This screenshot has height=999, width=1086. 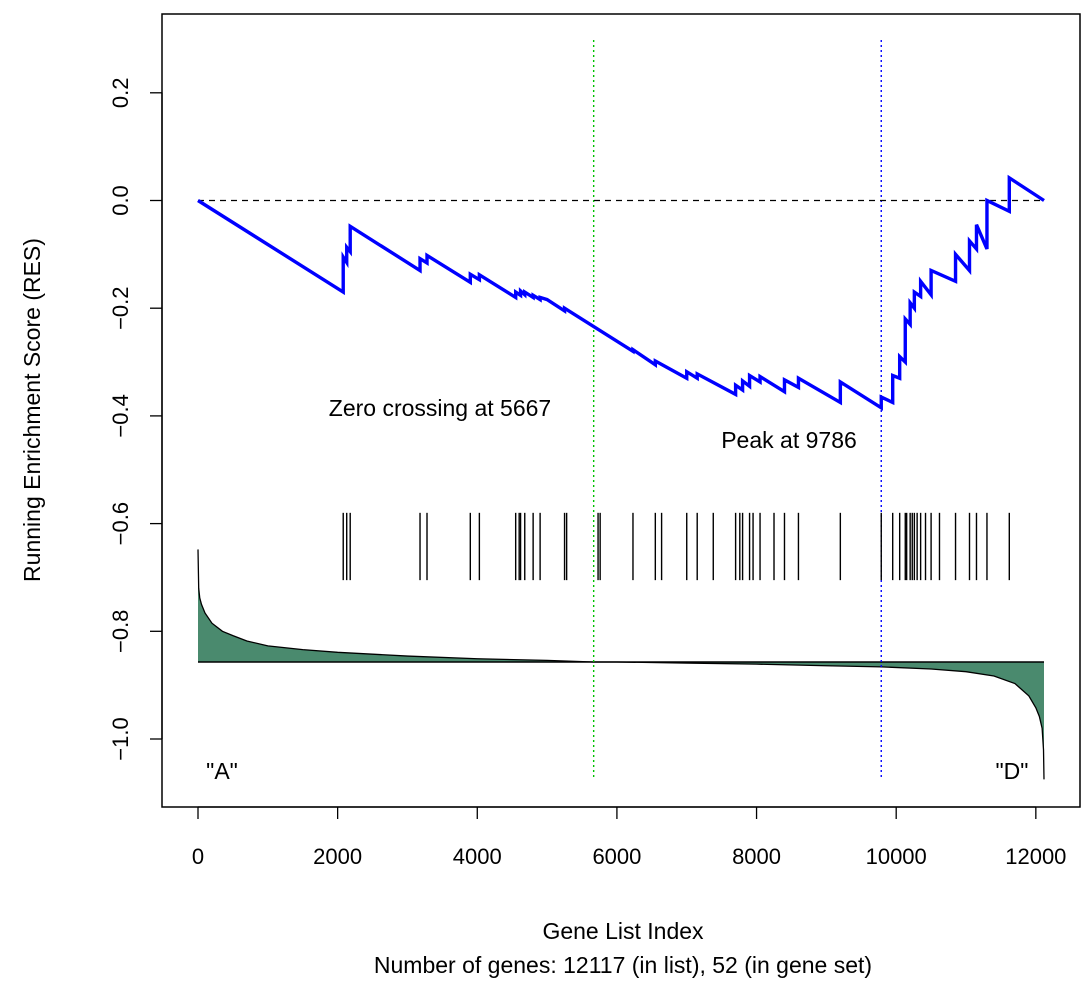 What do you see at coordinates (789, 440) in the screenshot?
I see `peak-label: Peak at 9786` at bounding box center [789, 440].